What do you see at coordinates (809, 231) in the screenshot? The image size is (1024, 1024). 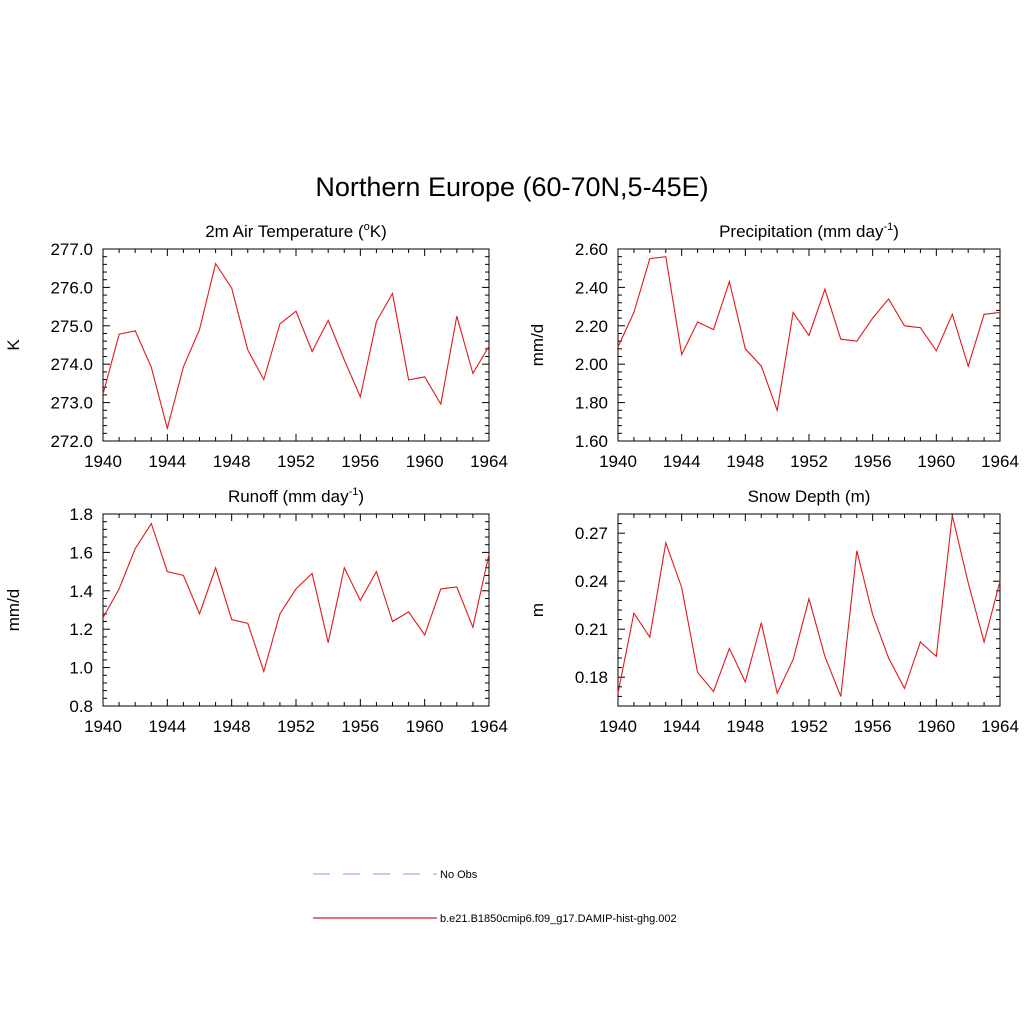 I see `panel-title: Precipitation (mm day-1)` at bounding box center [809, 231].